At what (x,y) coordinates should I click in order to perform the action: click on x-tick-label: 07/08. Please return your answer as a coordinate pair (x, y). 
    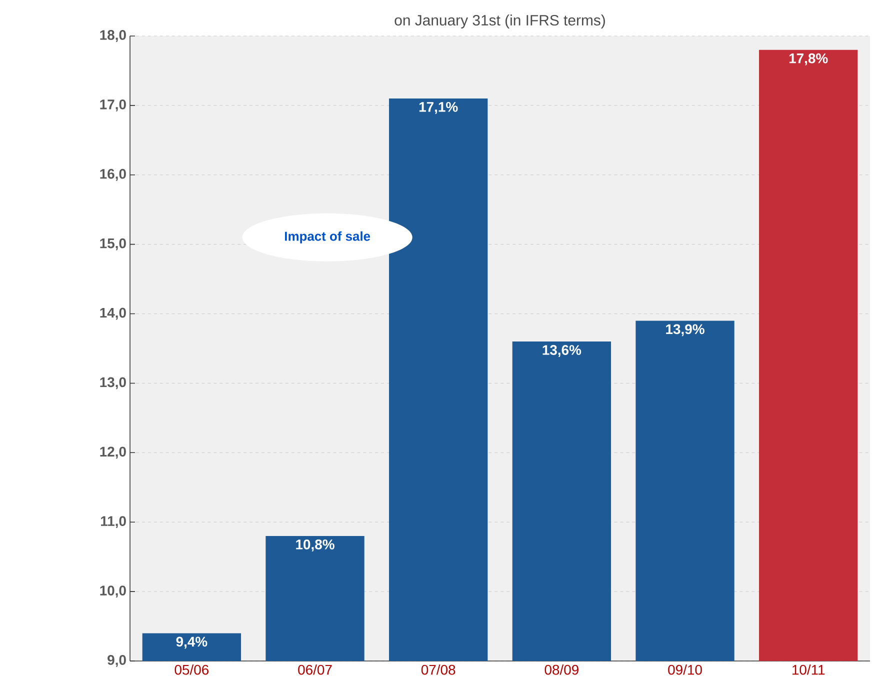
    Looking at the image, I should click on (438, 669).